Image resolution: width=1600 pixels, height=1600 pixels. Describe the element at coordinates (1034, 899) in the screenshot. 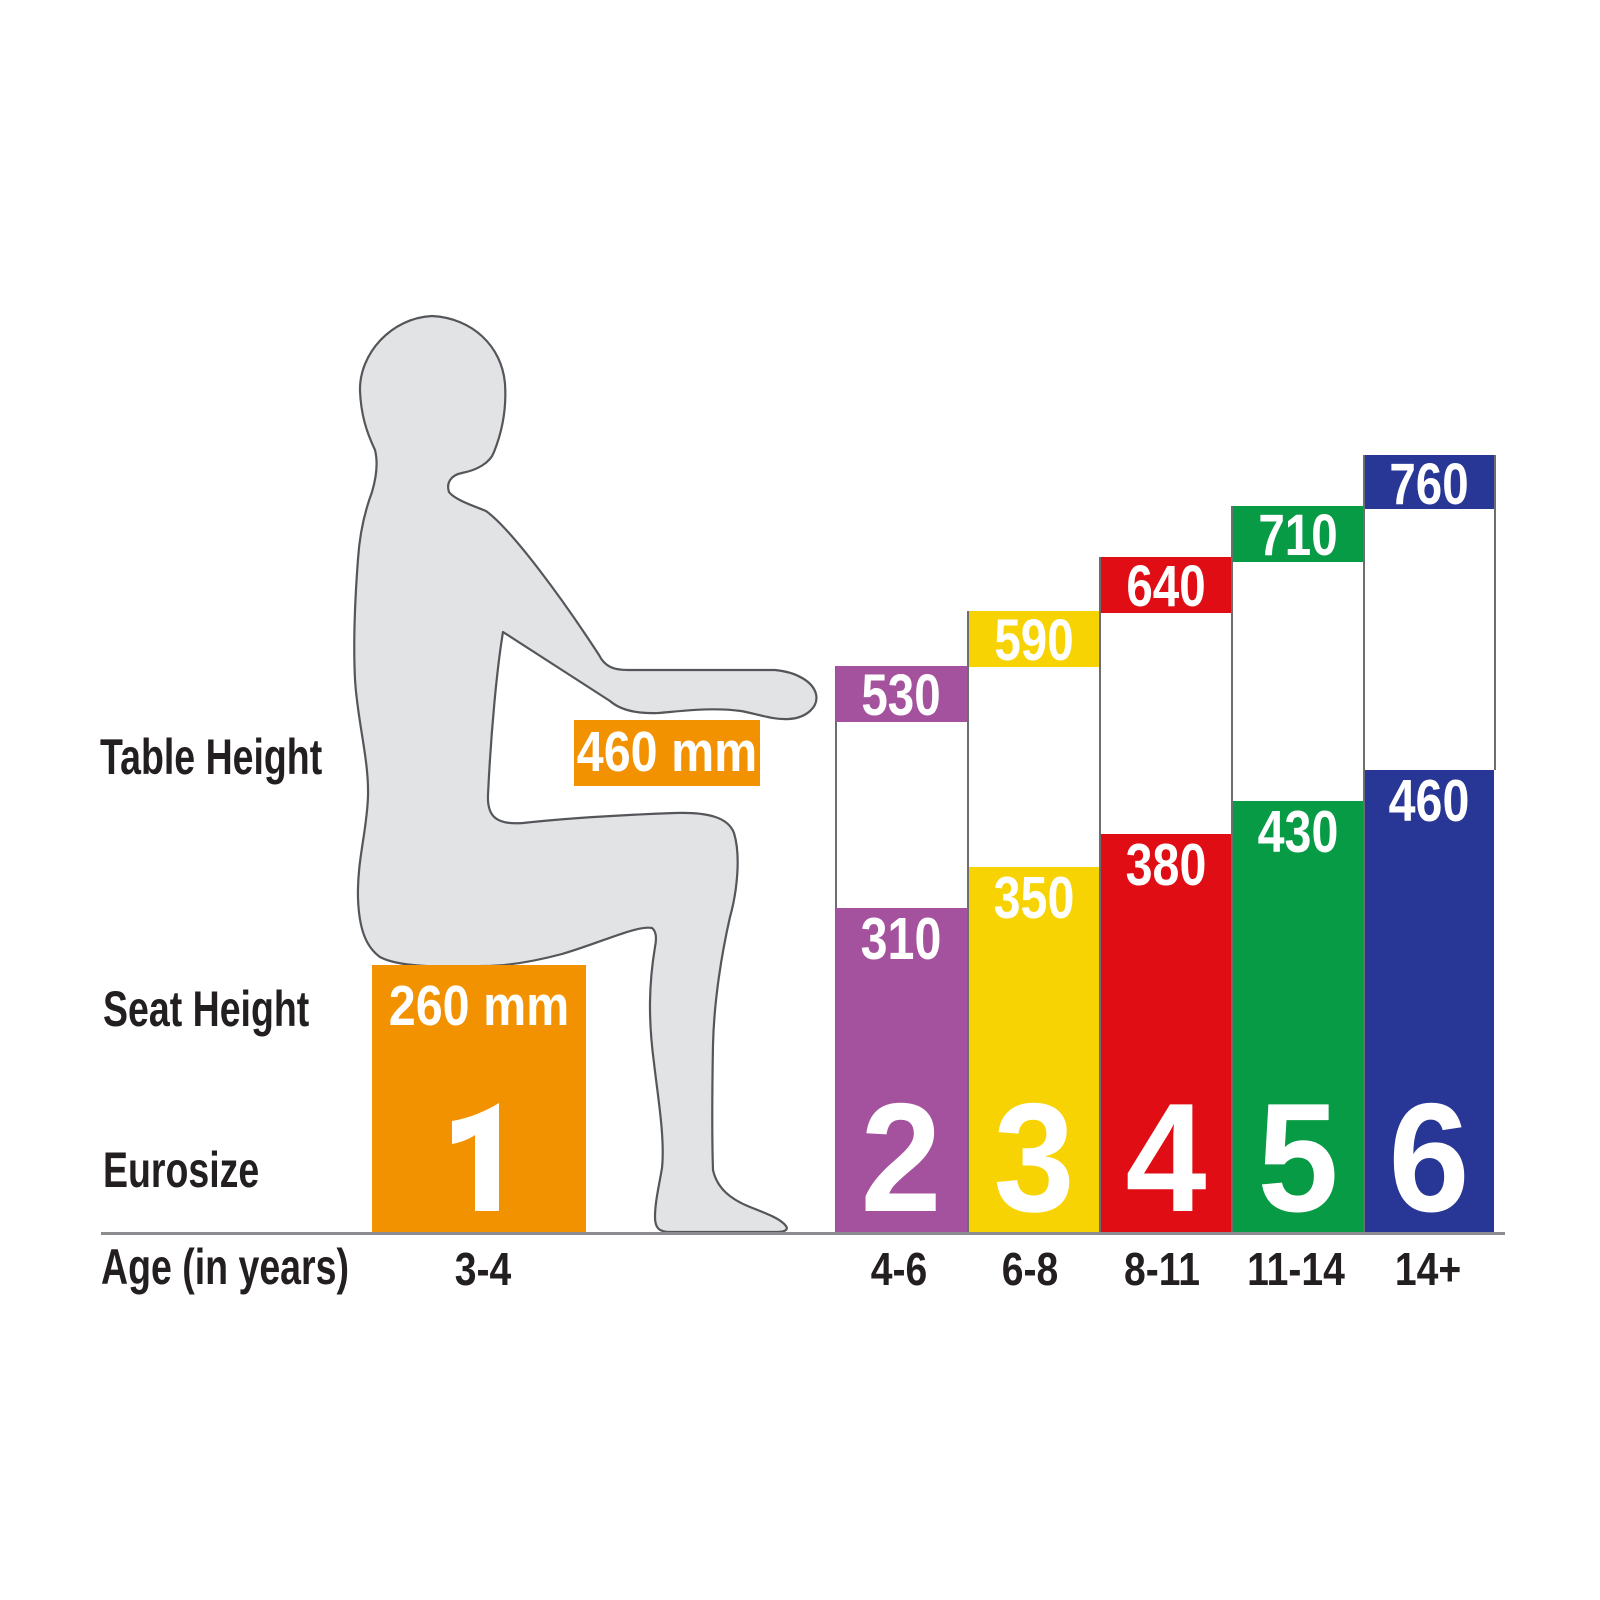

I see `svg-text: 350` at that location.